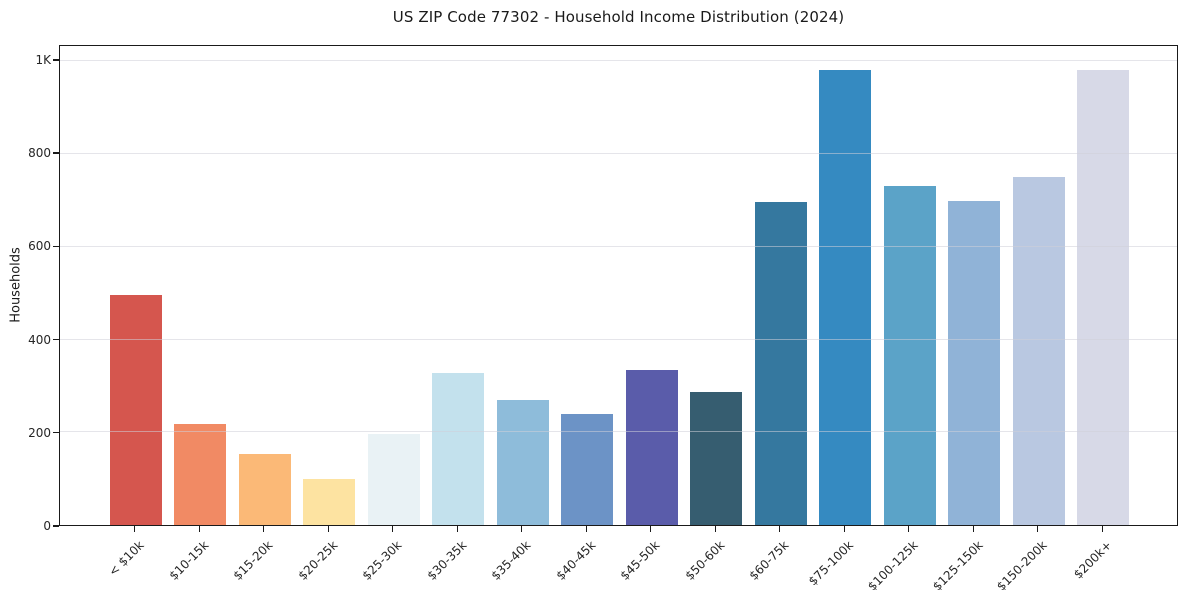 The width and height of the screenshot is (1189, 590). Describe the element at coordinates (576, 560) in the screenshot. I see `x-tick-label: $40-45k` at that location.